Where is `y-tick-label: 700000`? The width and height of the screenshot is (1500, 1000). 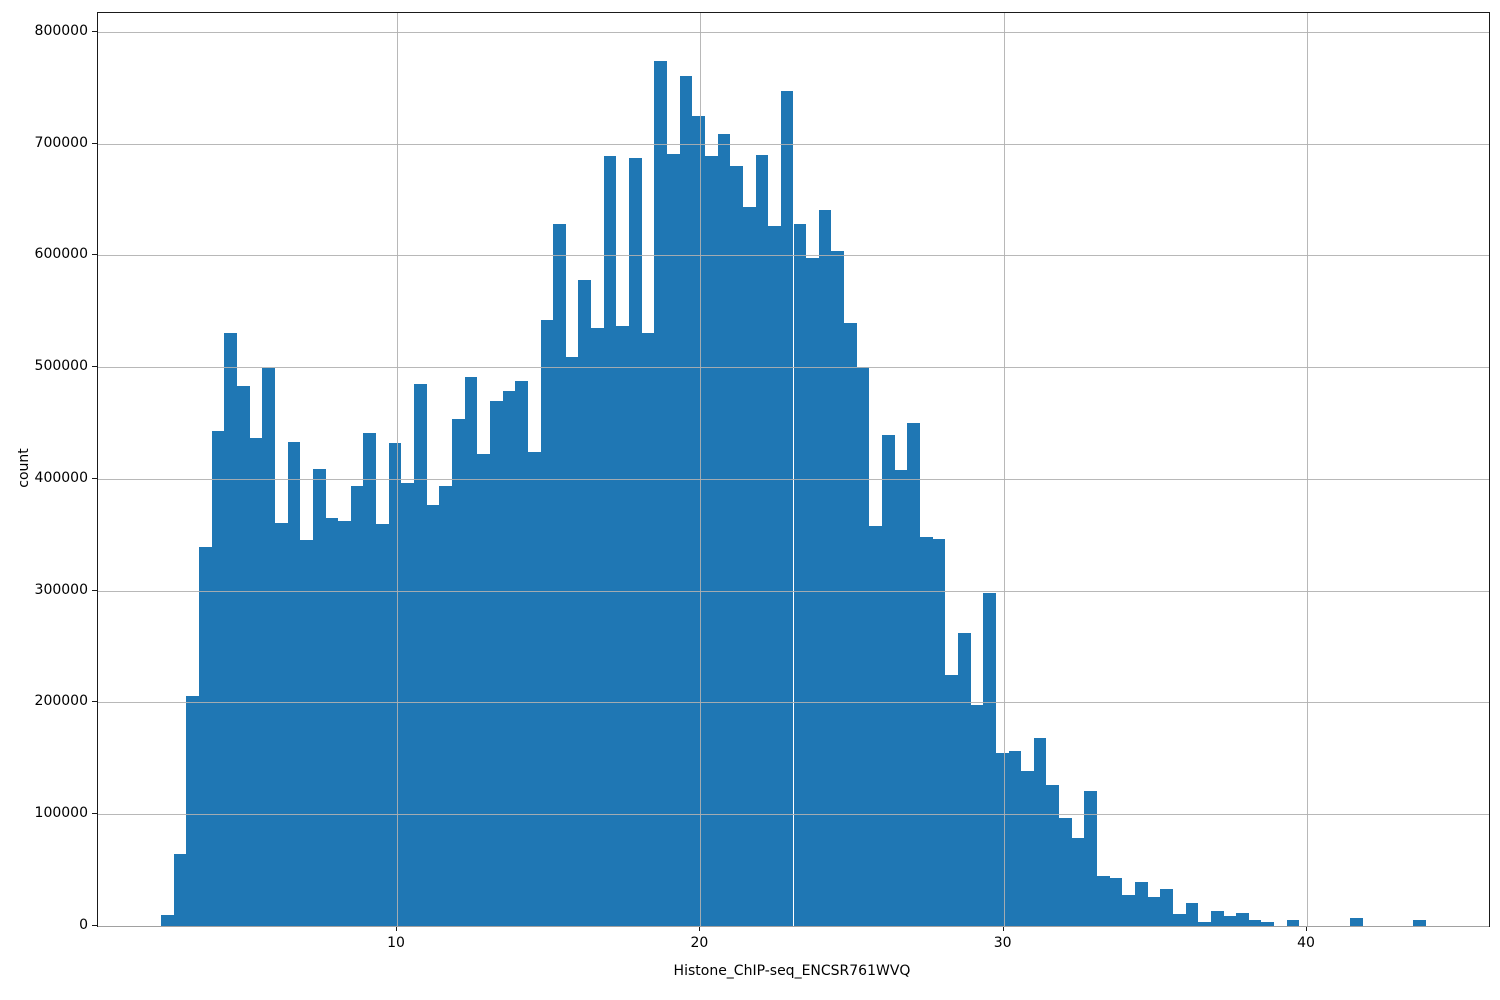
y-tick-label: 700000 is located at coordinates (61, 142).